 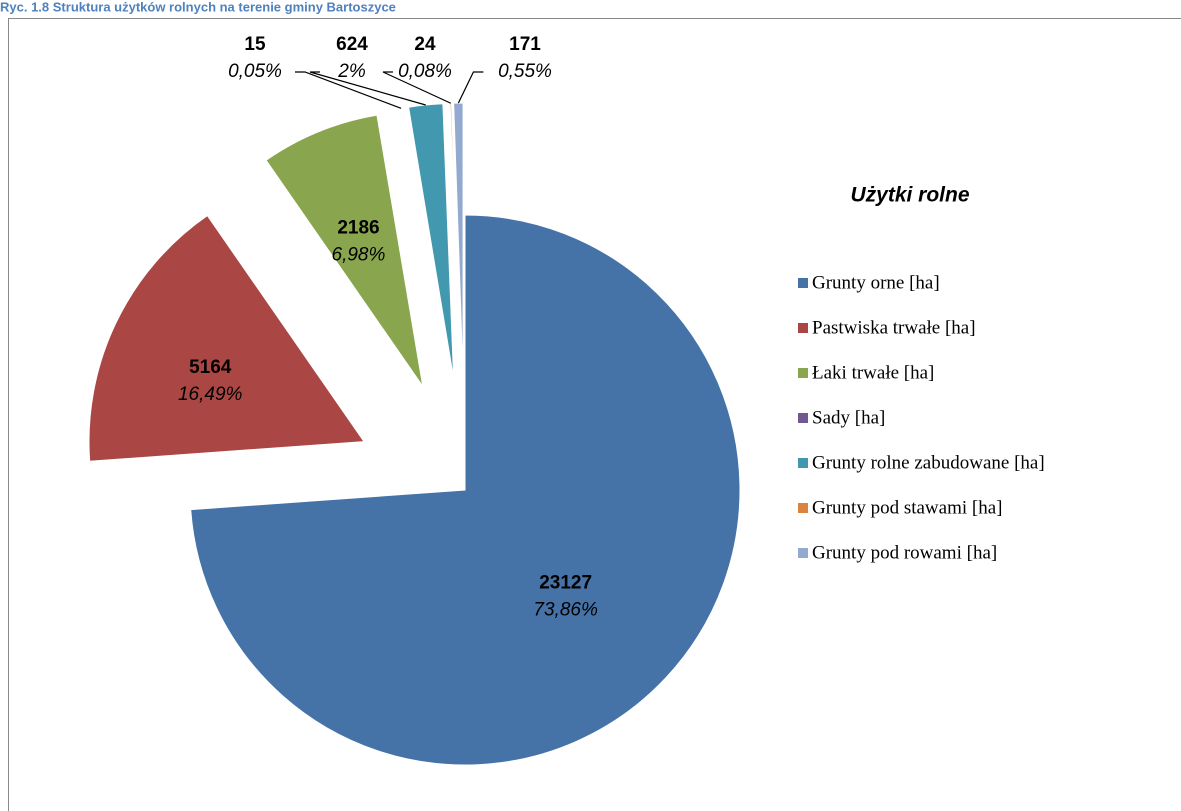 I want to click on percent-label: 73,86%, so click(x=565, y=610).